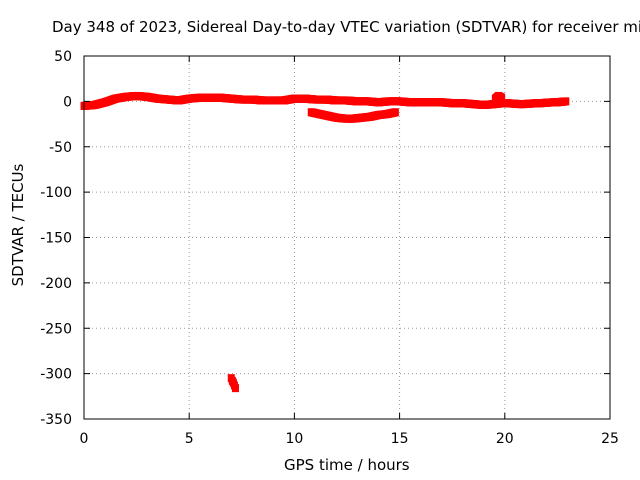 The width and height of the screenshot is (640, 480). I want to click on y-tick-label: -350, so click(56, 420).